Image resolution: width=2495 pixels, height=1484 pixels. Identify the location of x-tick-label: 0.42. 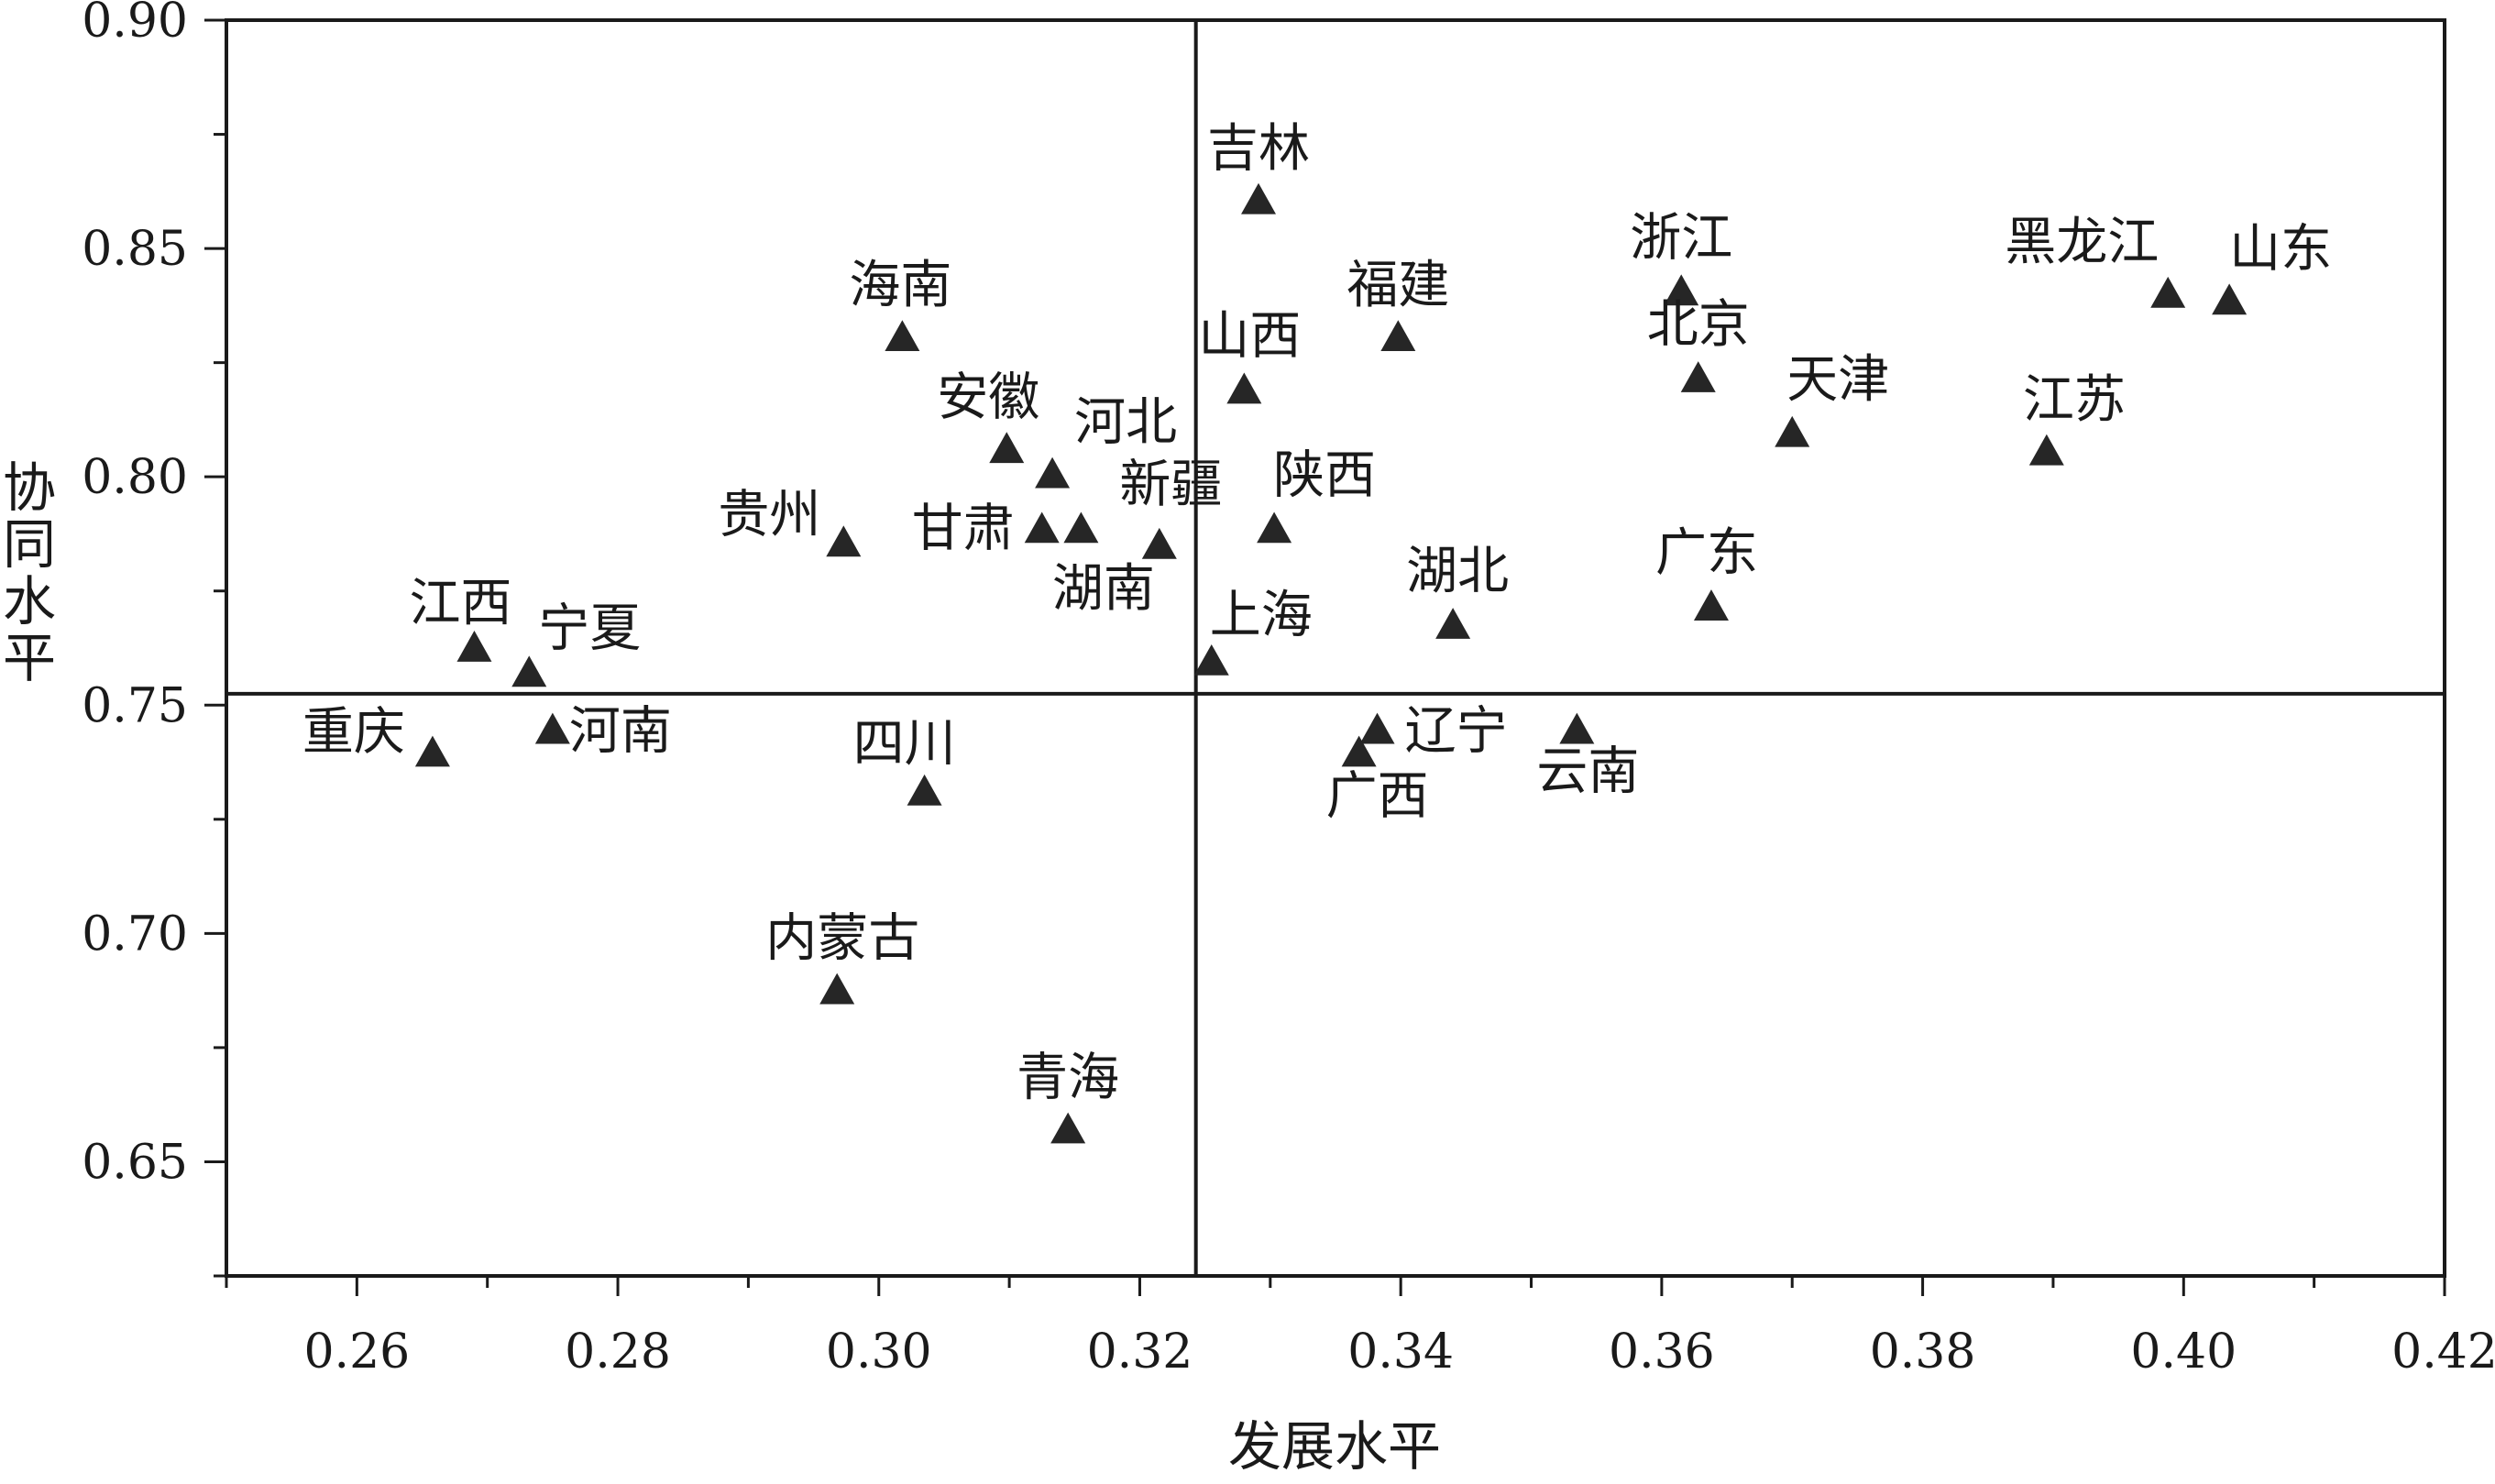
(2443, 1352).